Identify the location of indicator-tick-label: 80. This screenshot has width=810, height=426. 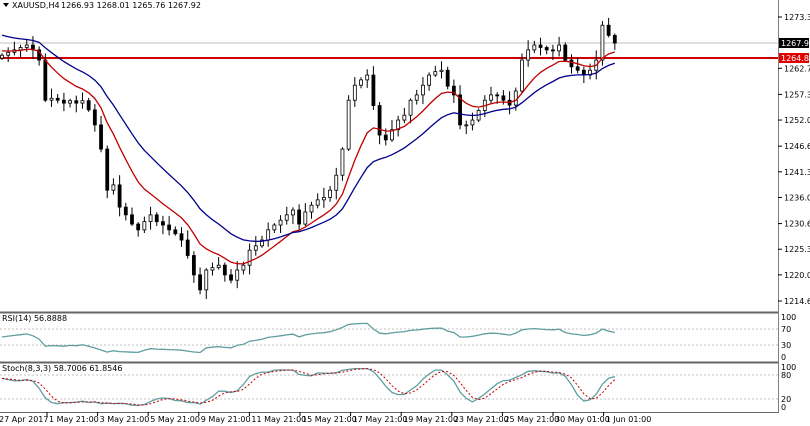
(786, 375).